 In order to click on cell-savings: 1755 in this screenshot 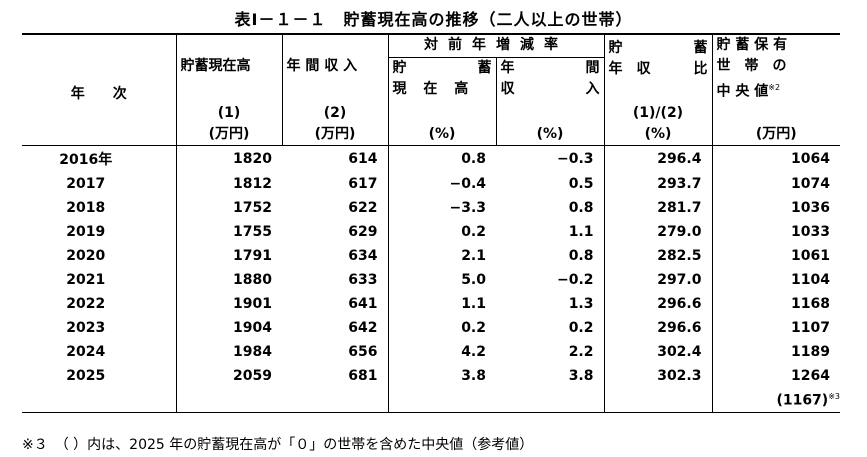, I will do `click(228, 232)`.